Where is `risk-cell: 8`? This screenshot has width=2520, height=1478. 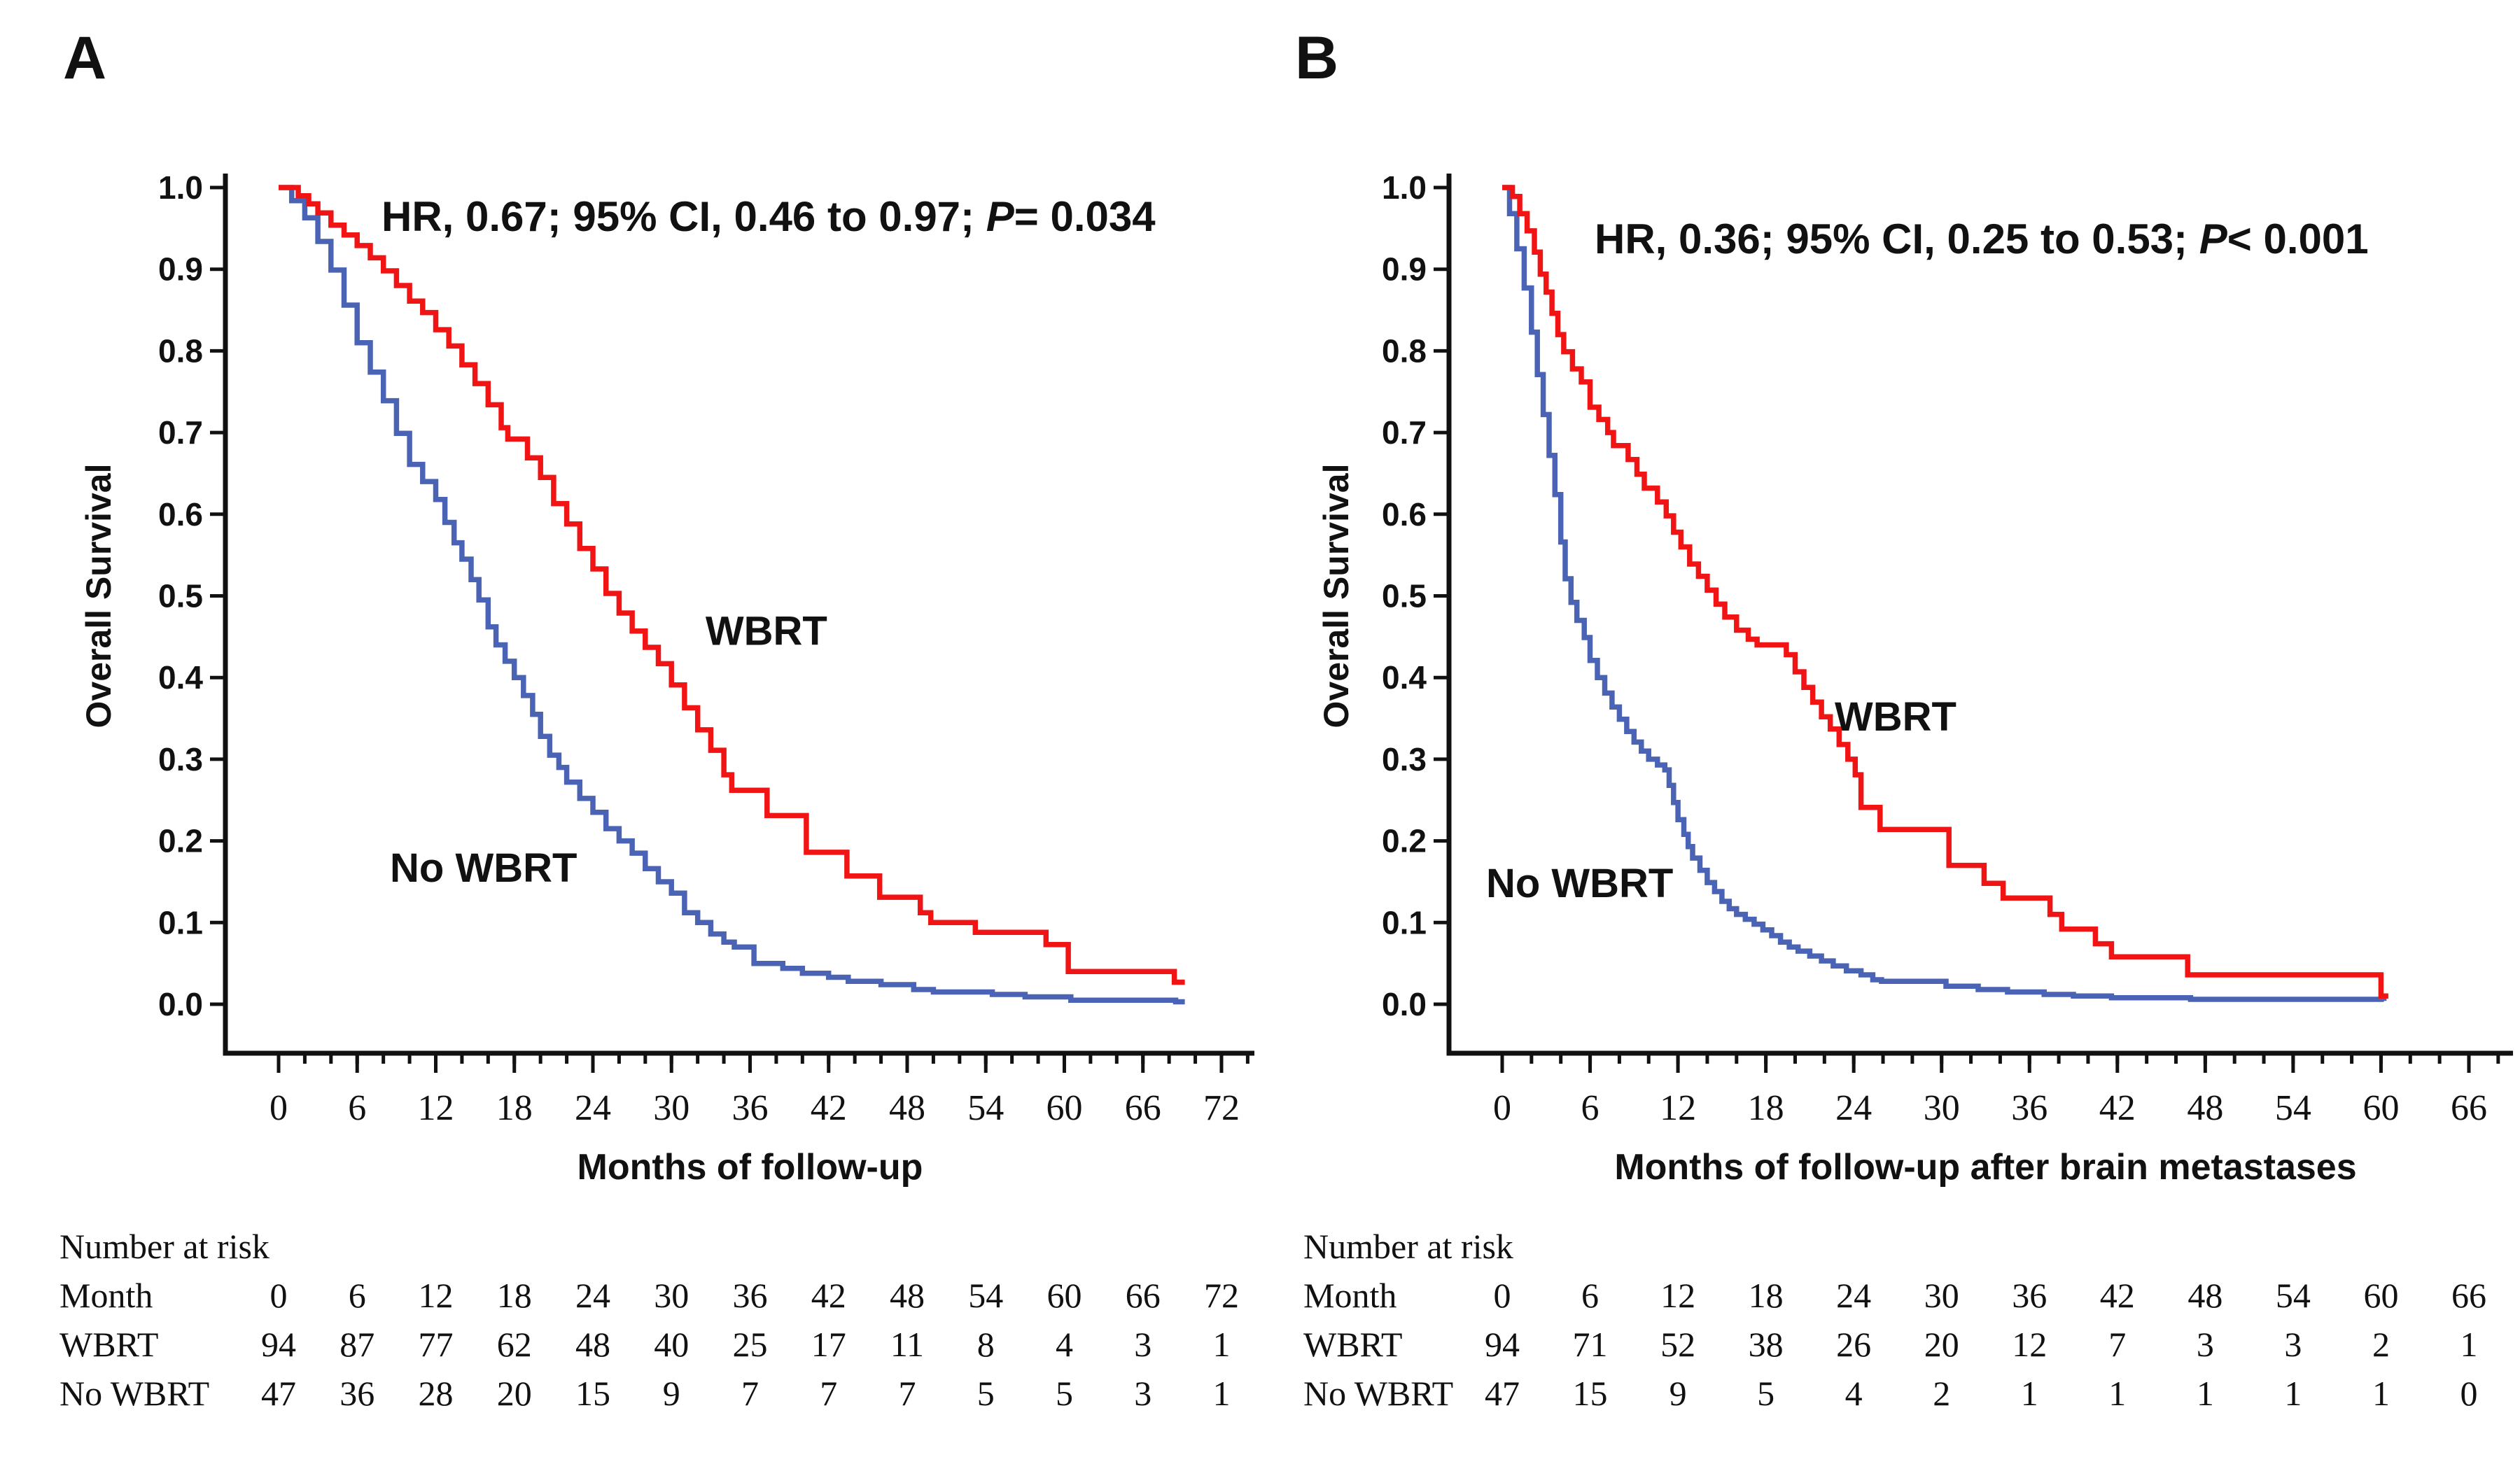 risk-cell: 8 is located at coordinates (986, 1344).